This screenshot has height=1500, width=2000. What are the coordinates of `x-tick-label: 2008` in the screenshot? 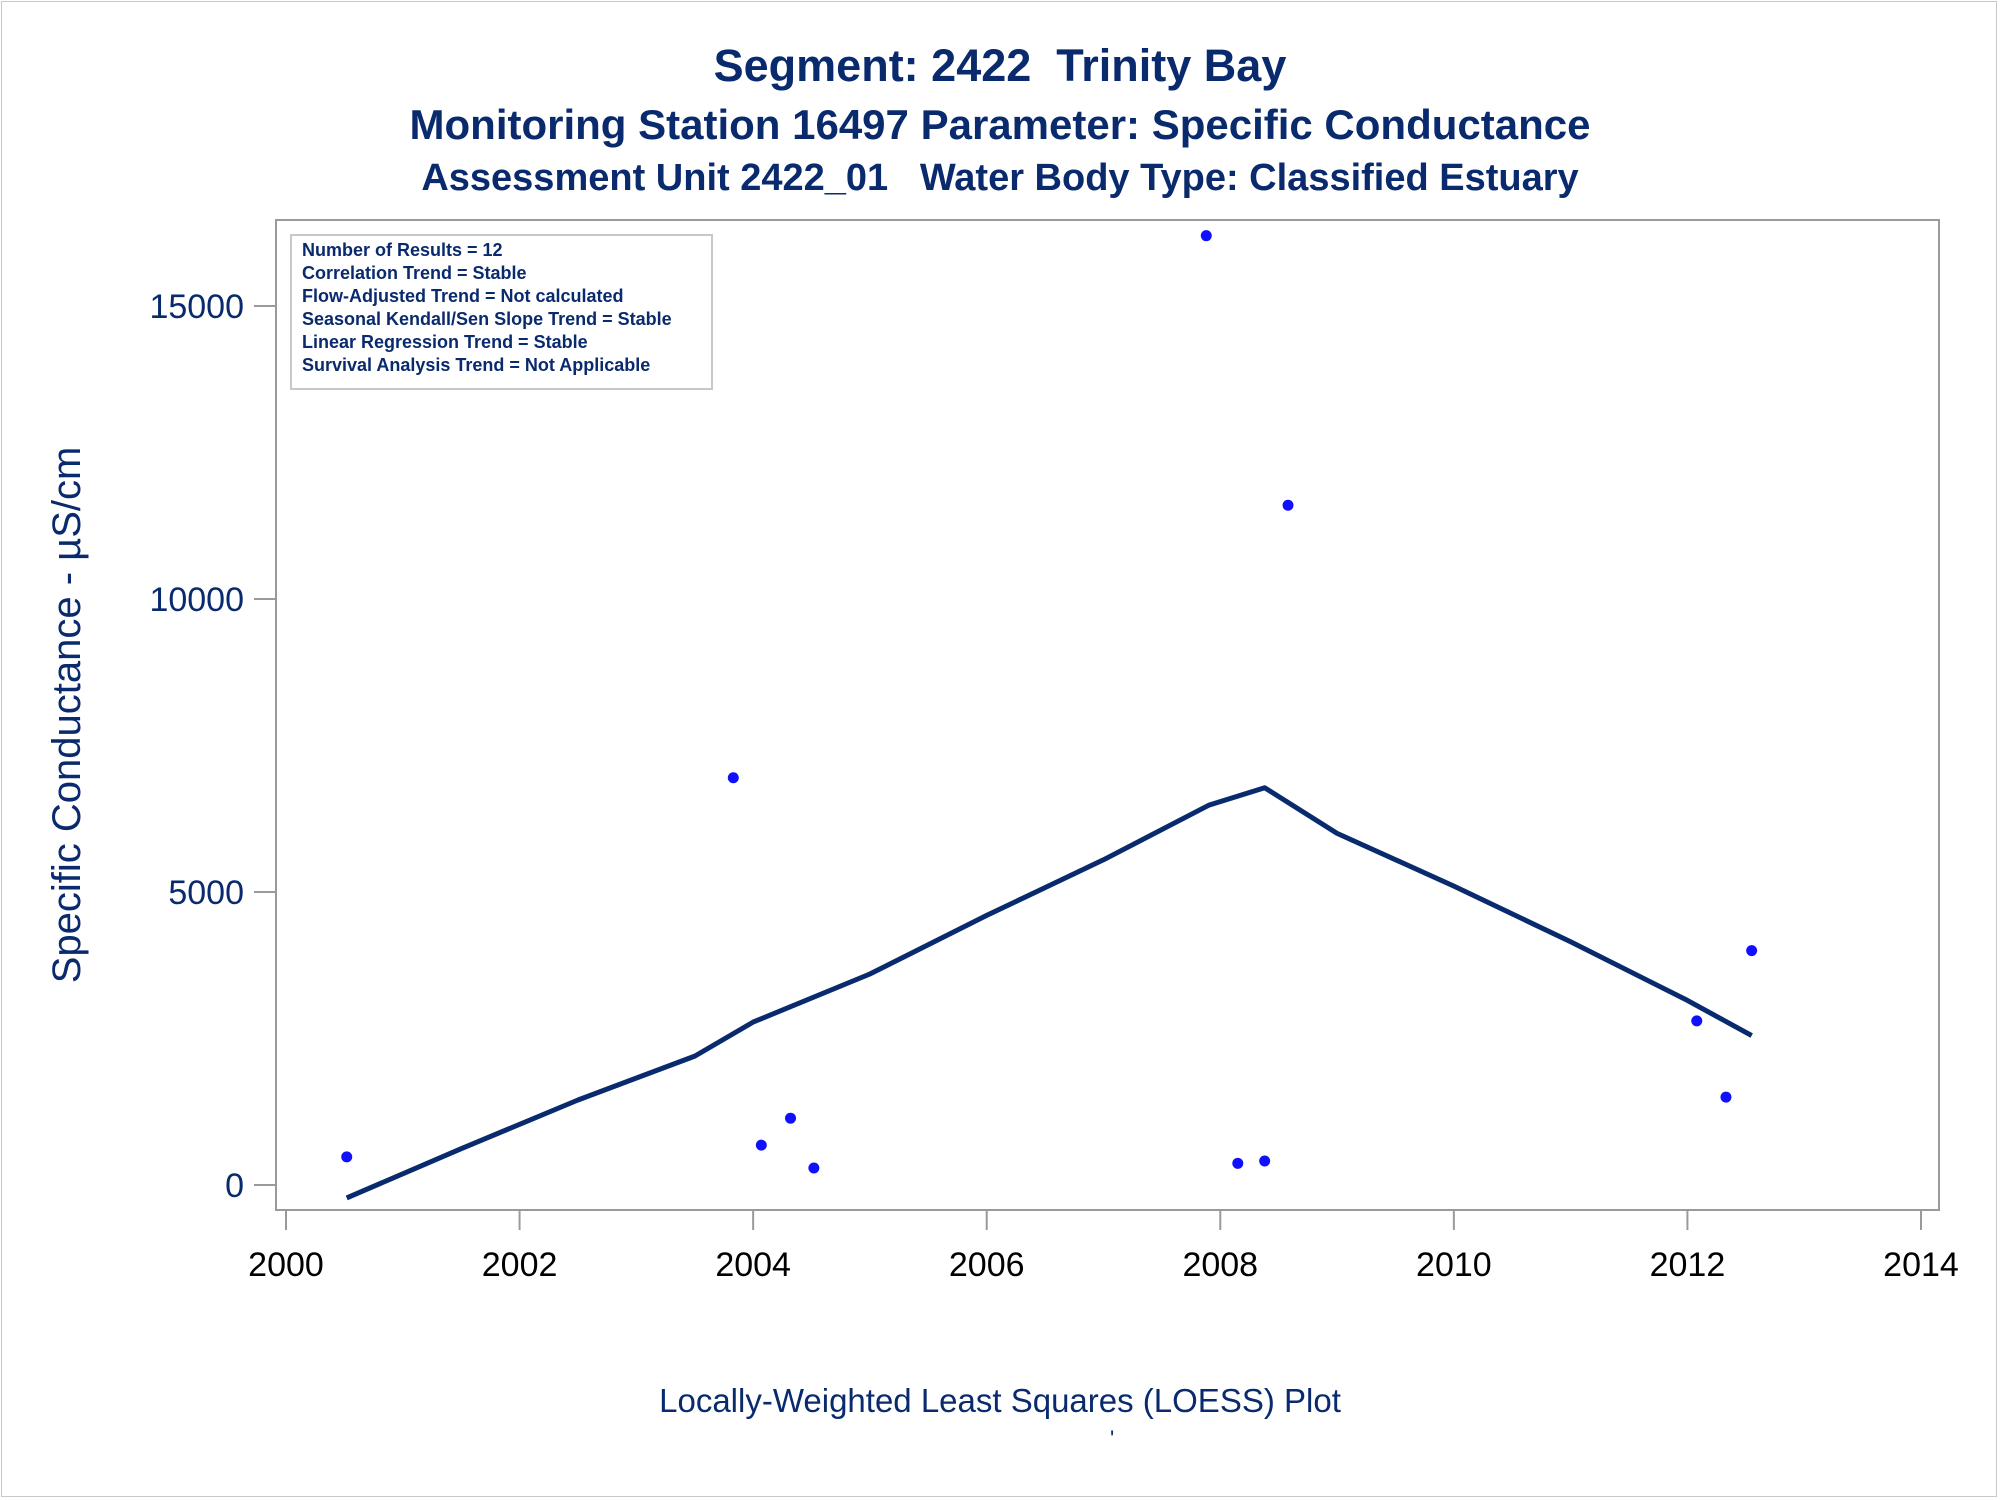 It's located at (1220, 1265).